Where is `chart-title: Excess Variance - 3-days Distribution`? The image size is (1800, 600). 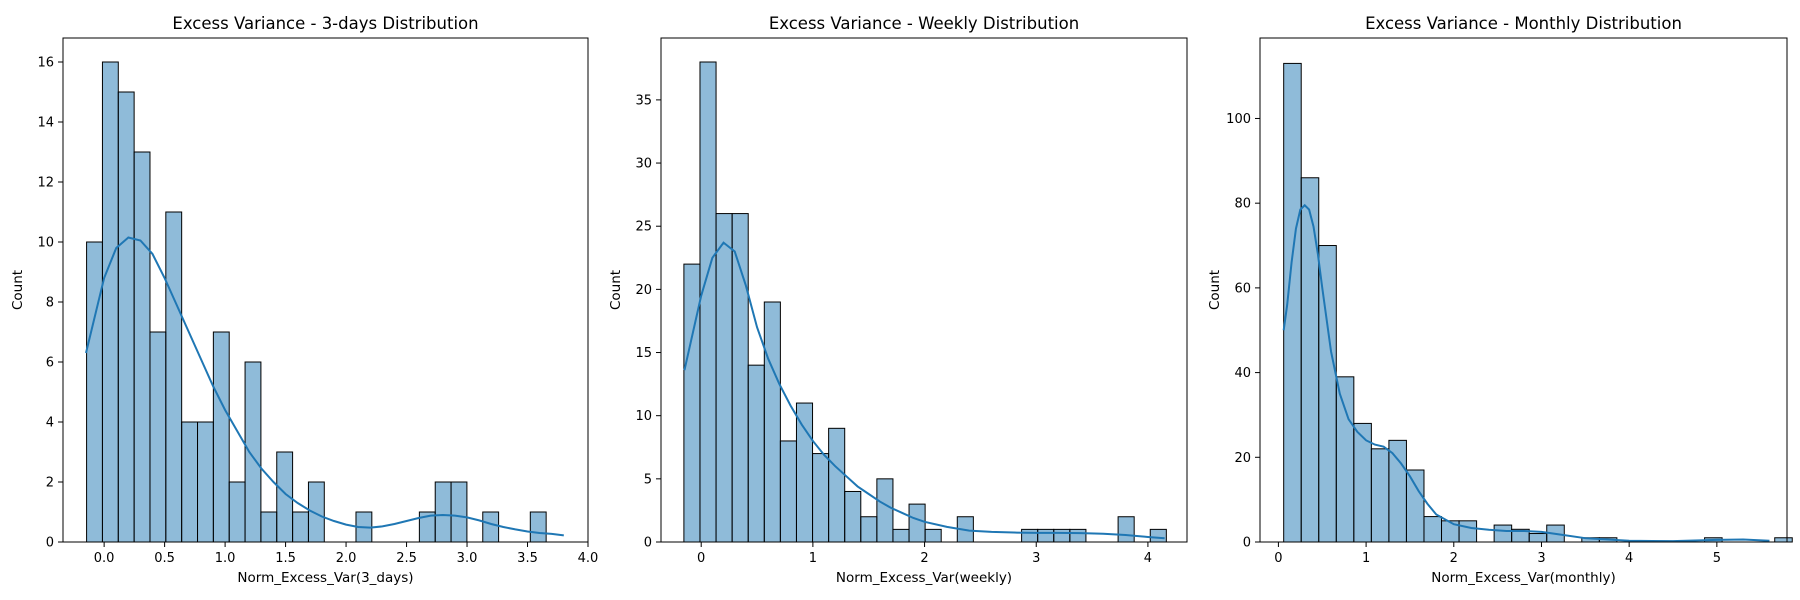
chart-title: Excess Variance - 3-days Distribution is located at coordinates (325, 23).